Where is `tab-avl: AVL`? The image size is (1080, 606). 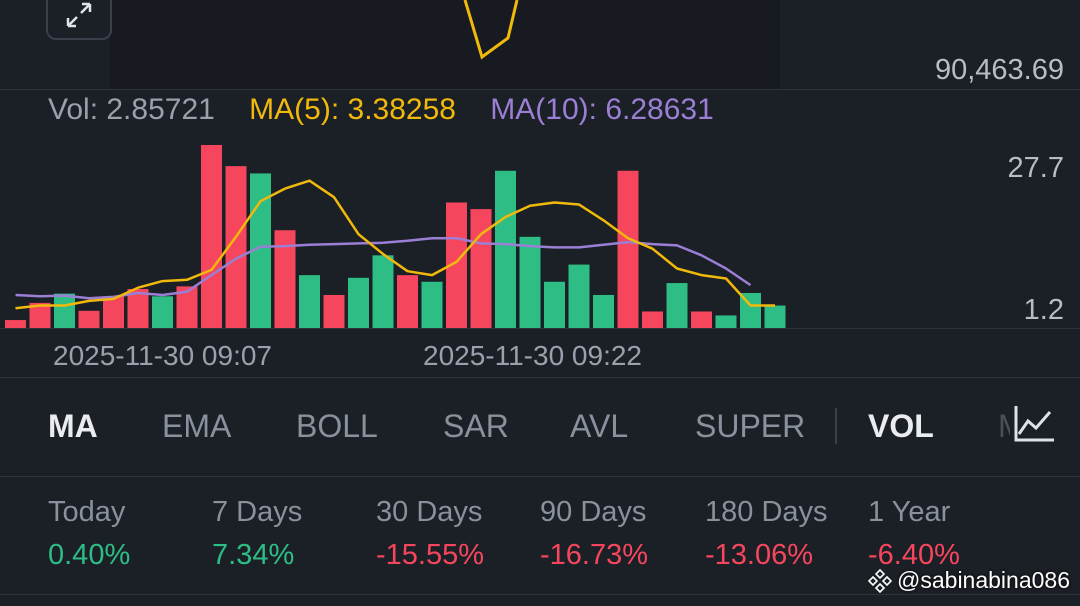 tab-avl: AVL is located at coordinates (599, 426).